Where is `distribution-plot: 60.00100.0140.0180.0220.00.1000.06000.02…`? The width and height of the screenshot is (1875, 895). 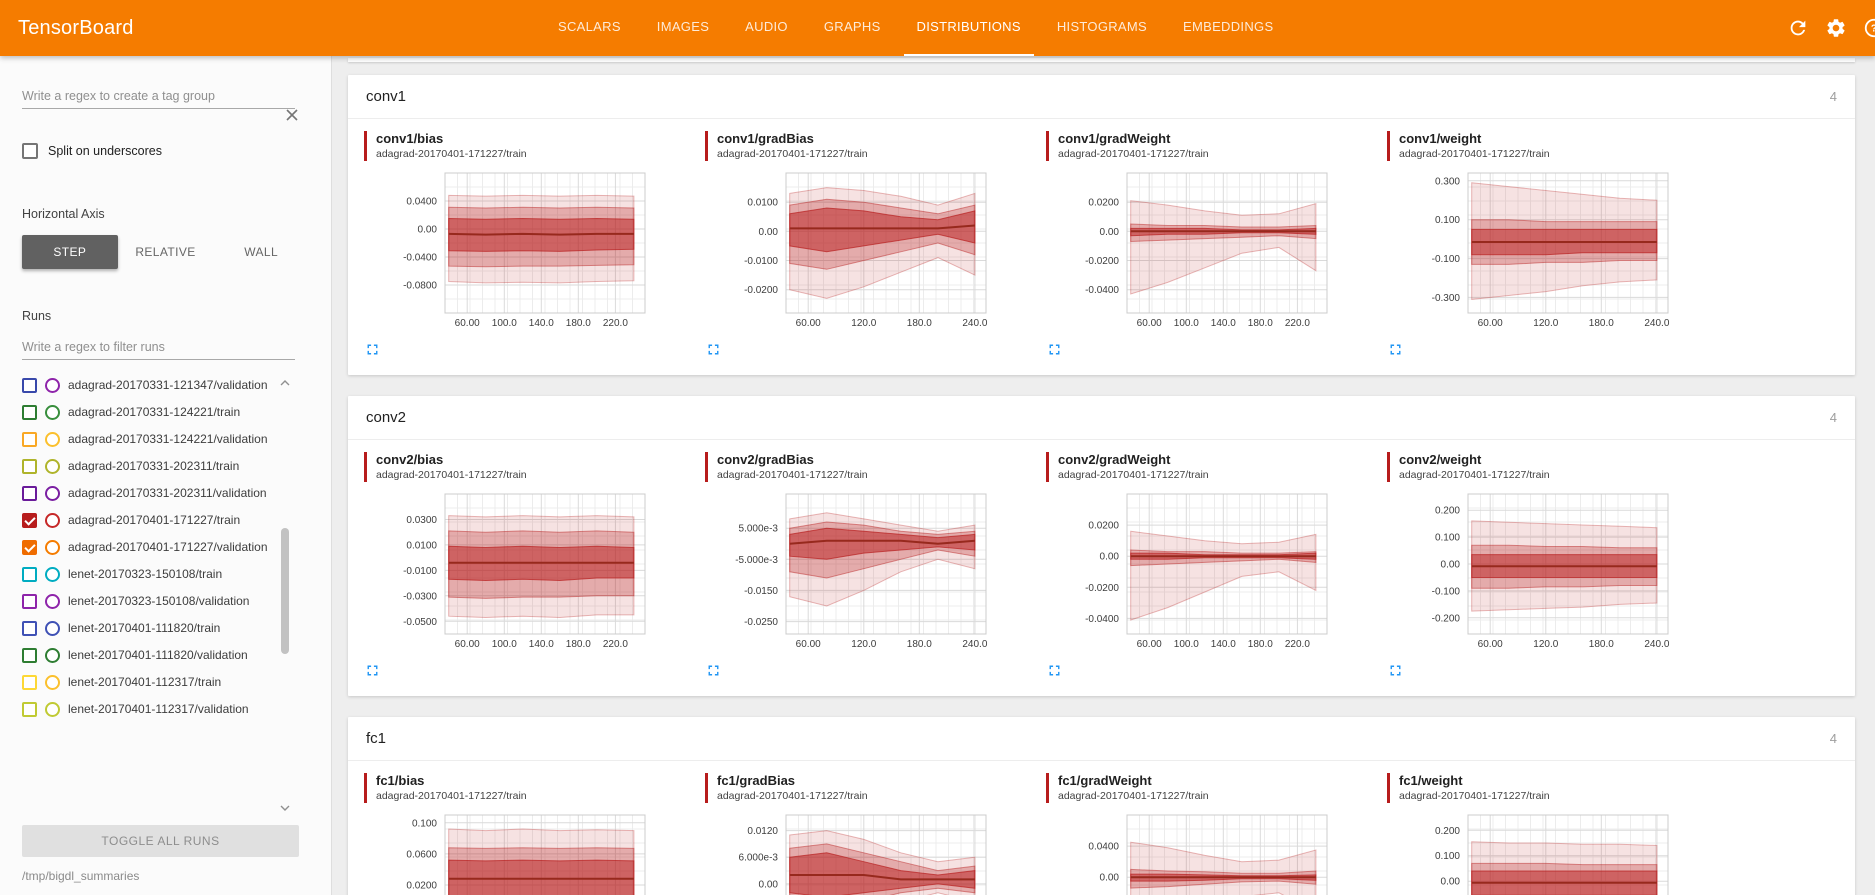
distribution-plot: 60.00100.0140.0180.0220.00.1000.06000.02… is located at coordinates (526, 852).